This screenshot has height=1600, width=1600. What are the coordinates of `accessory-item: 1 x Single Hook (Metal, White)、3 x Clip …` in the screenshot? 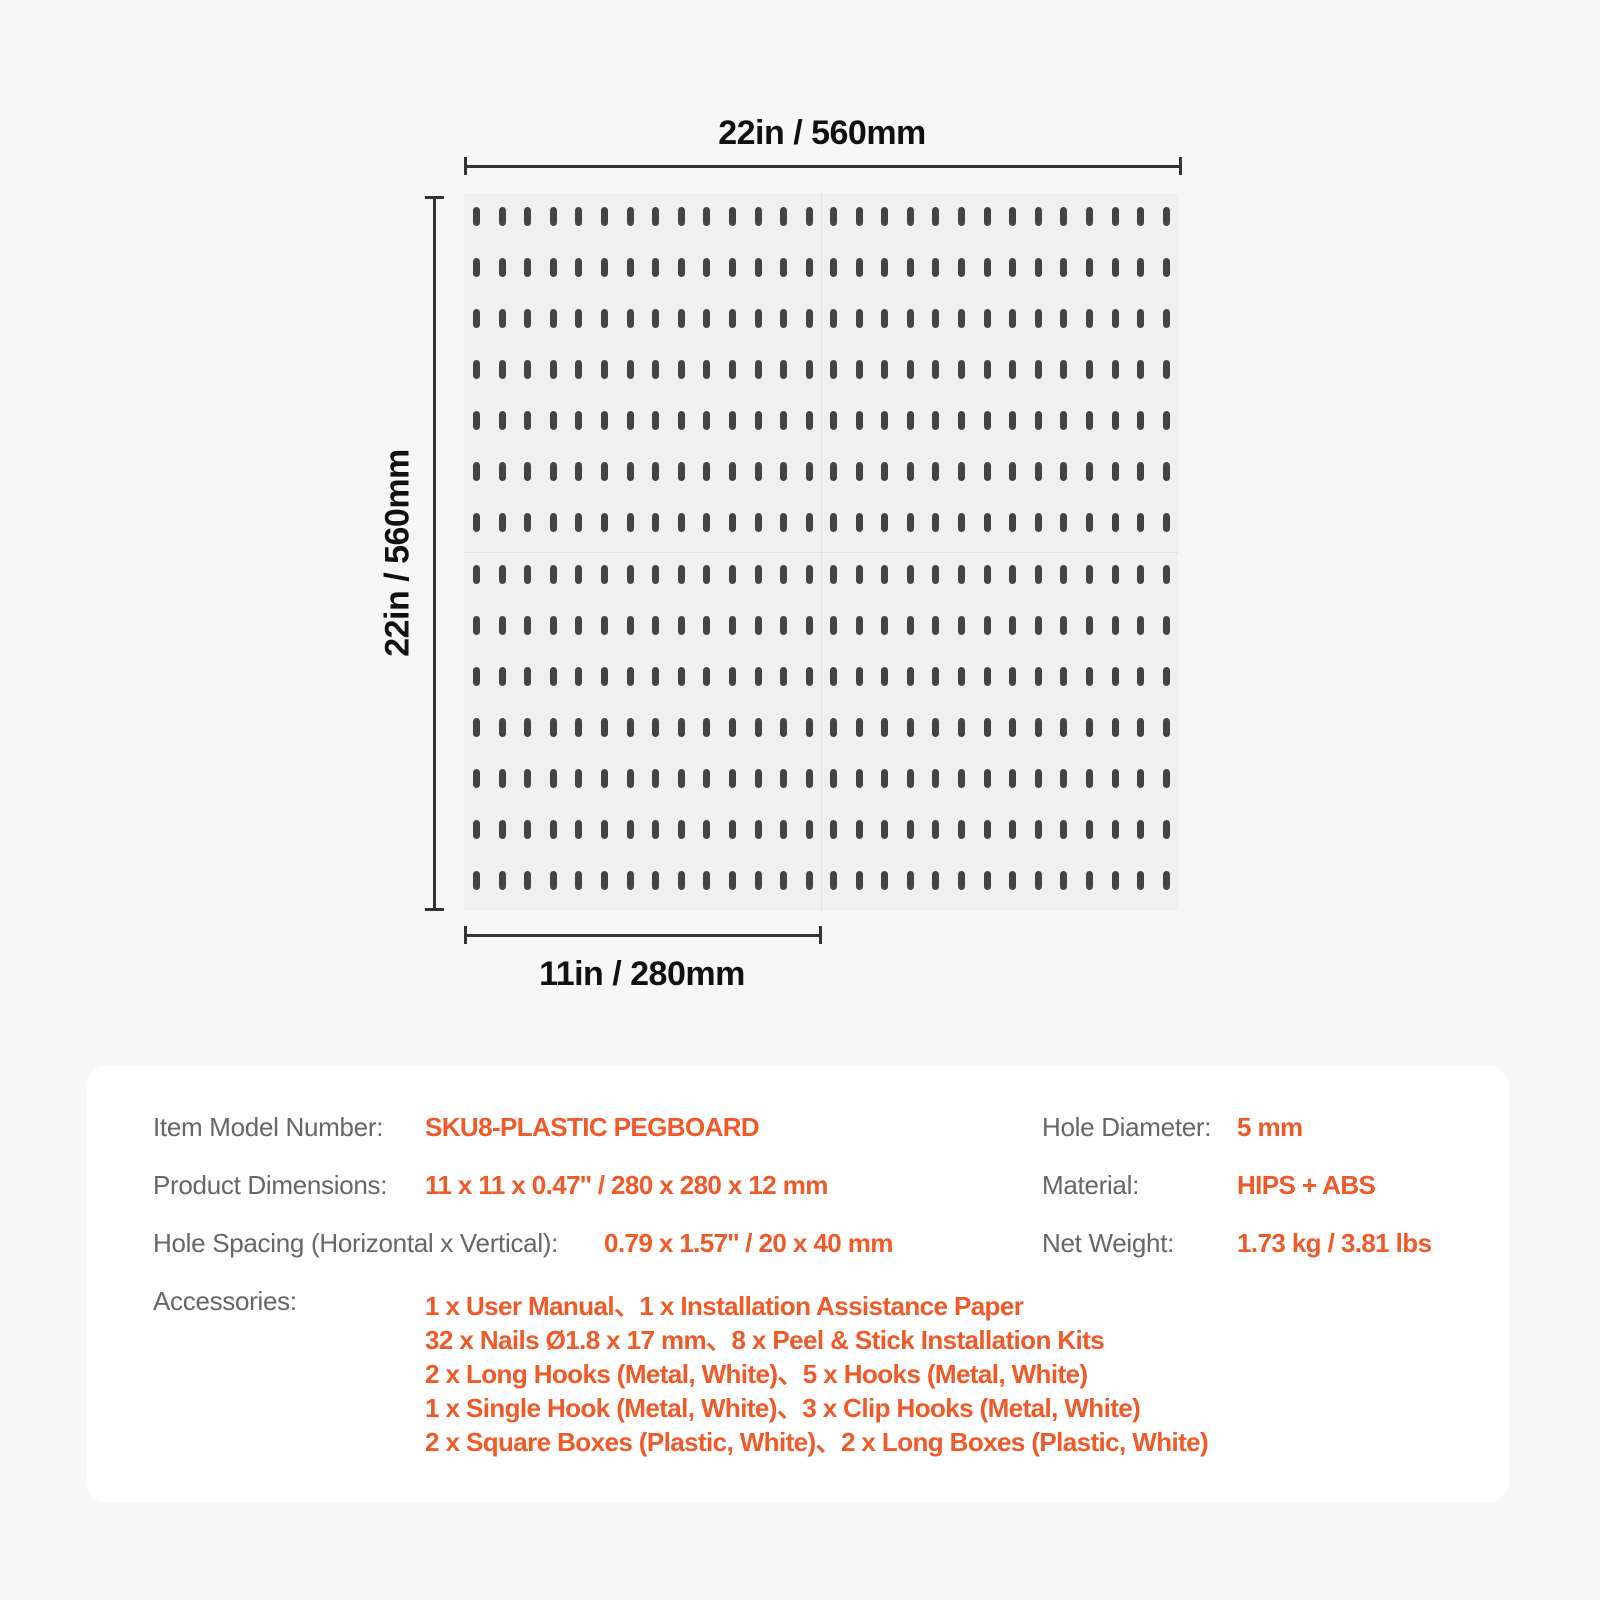 It's located at (783, 1408).